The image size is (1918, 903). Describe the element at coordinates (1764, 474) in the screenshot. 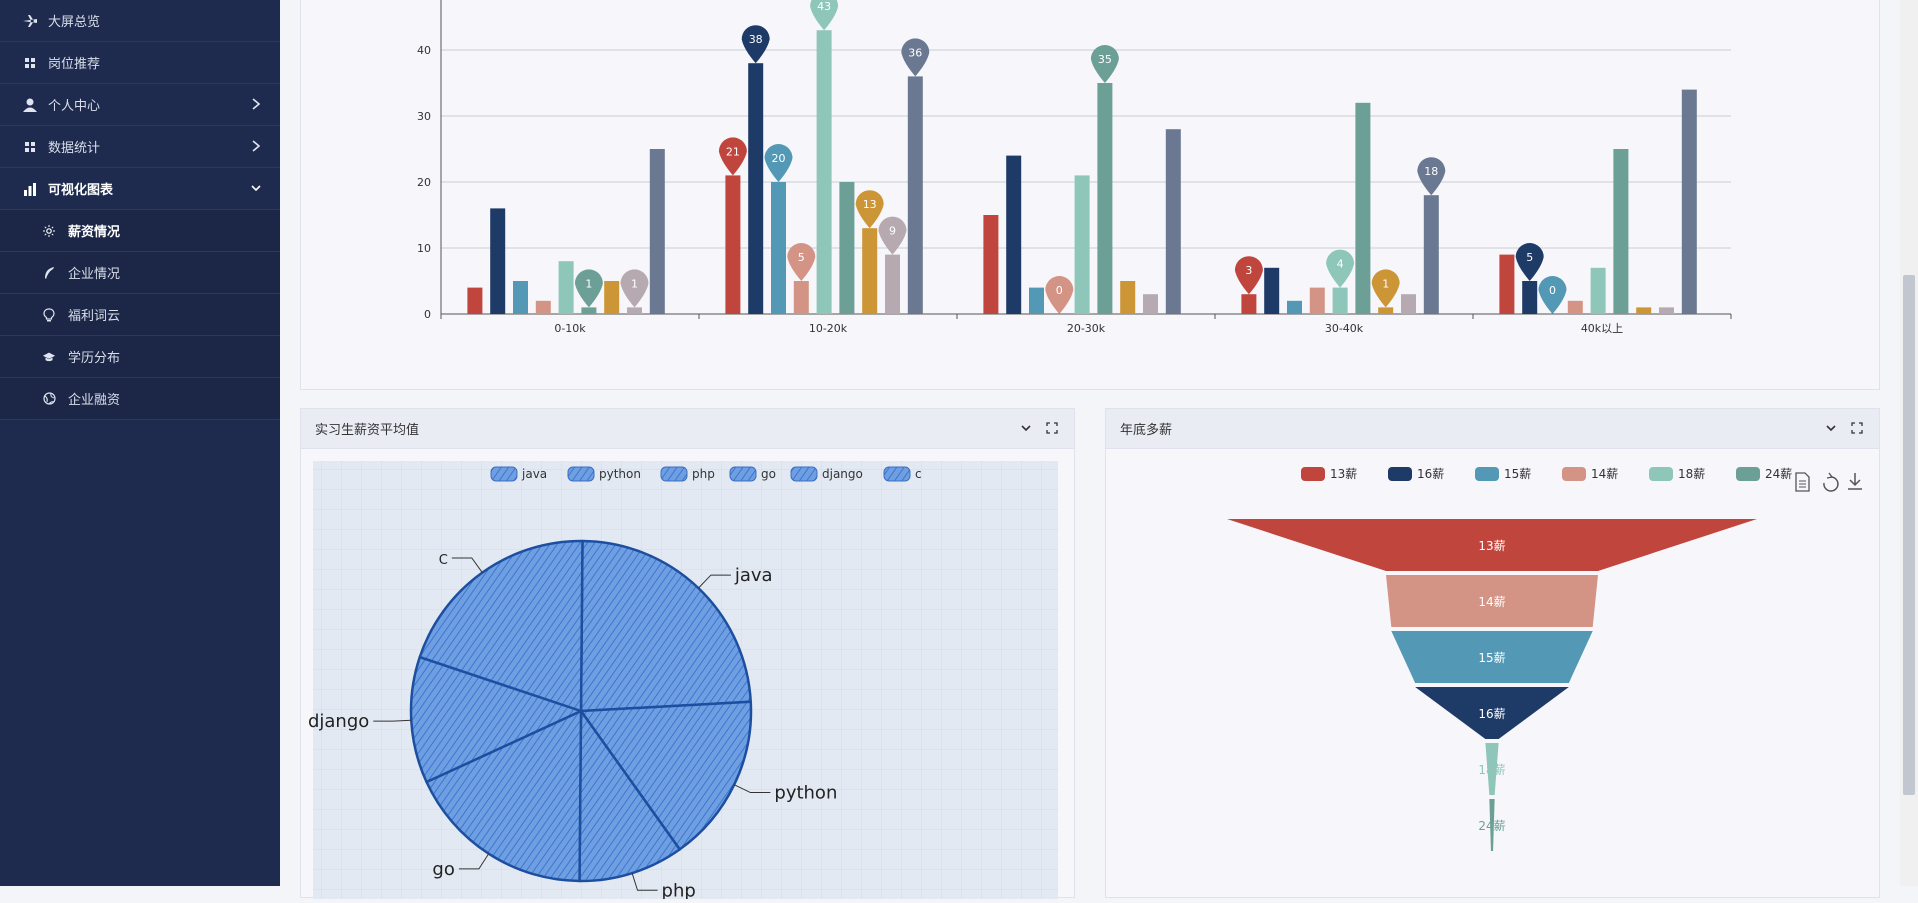

I see `legend-item: 24薪` at that location.